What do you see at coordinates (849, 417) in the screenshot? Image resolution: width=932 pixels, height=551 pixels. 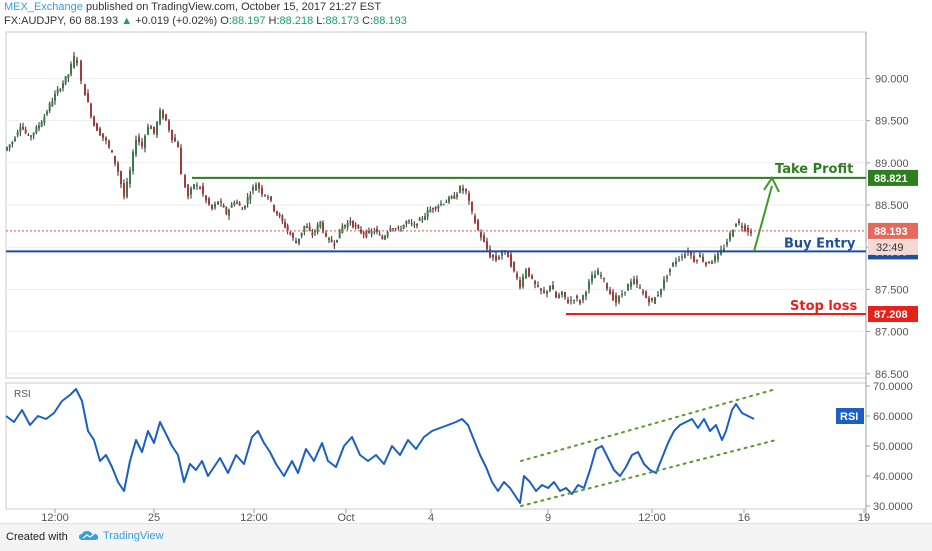 I see `rsi-badge-text: RSI` at bounding box center [849, 417].